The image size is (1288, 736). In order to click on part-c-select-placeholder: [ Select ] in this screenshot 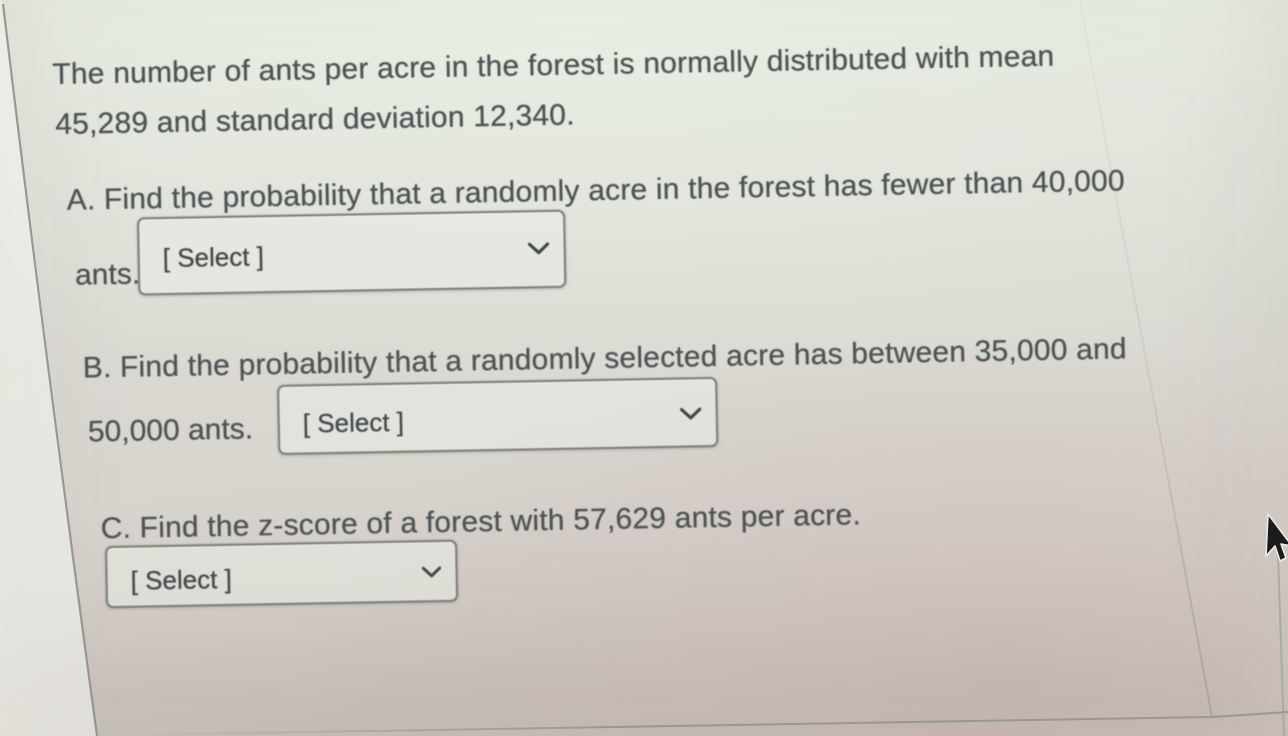, I will do `click(181, 579)`.